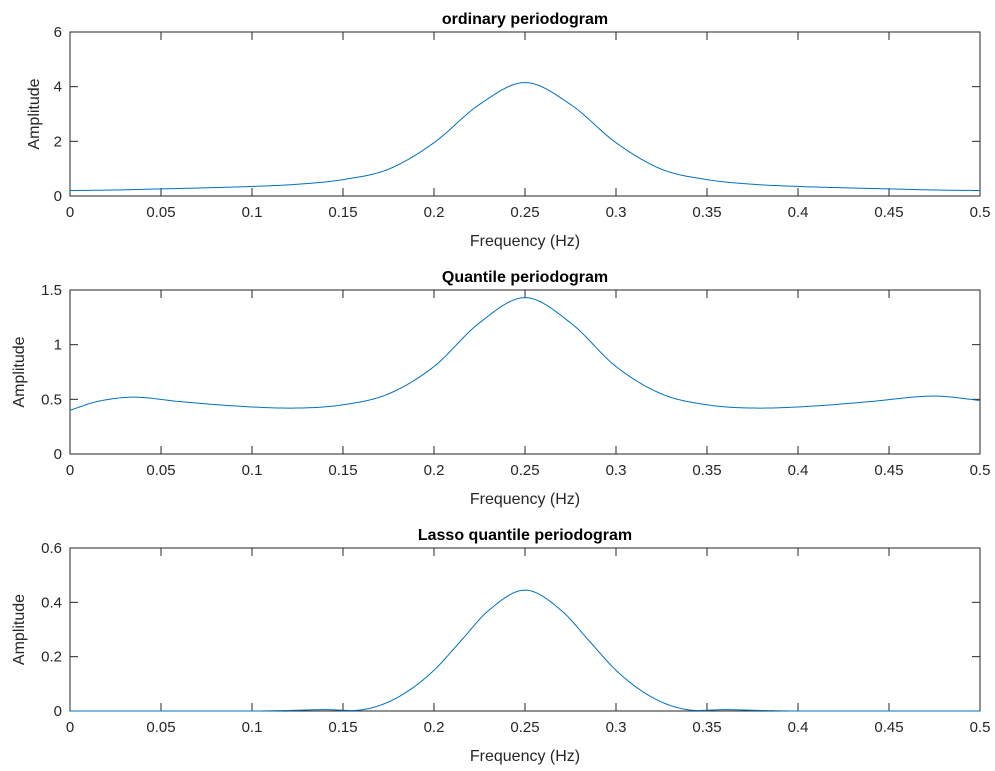 The width and height of the screenshot is (995, 771). What do you see at coordinates (51, 399) in the screenshot?
I see `y-tick-label: 0.5` at bounding box center [51, 399].